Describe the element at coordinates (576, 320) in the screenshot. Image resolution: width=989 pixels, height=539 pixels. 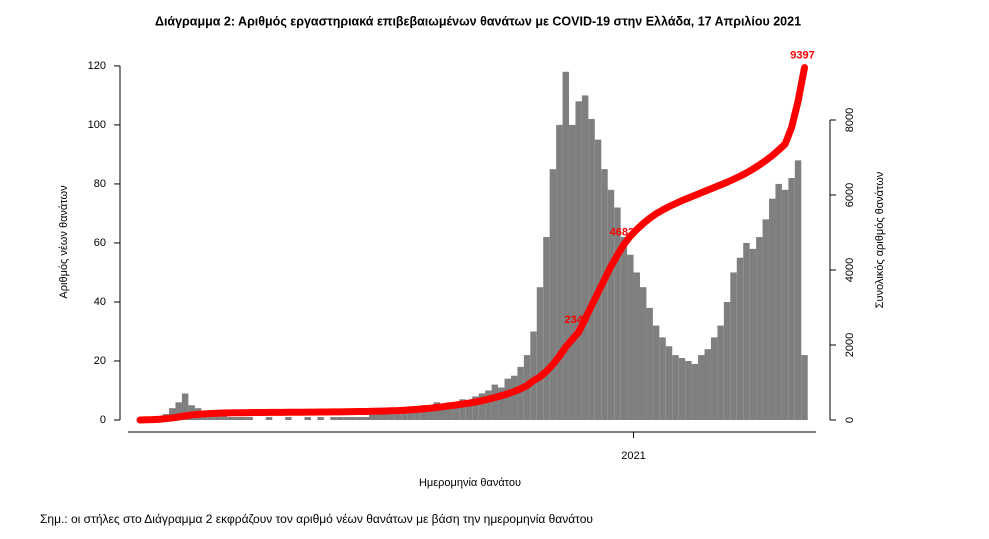
I see `data-label: 2345` at that location.